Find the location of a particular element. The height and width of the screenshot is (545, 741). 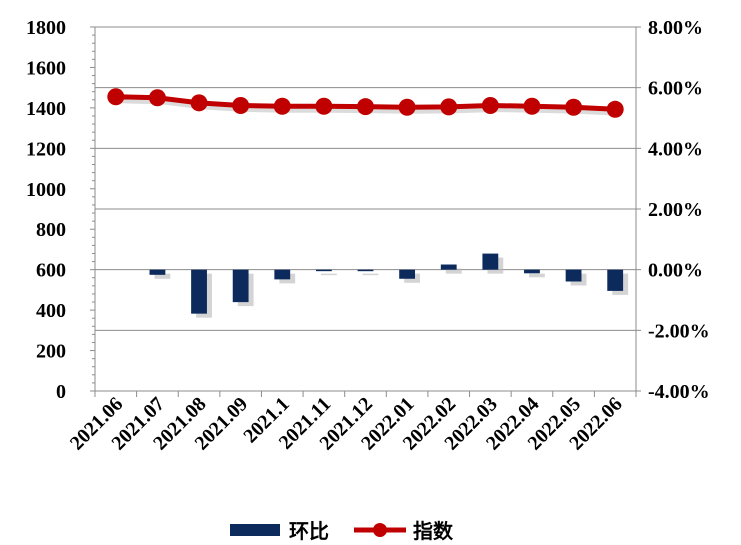

left-tick-label: 1800 is located at coordinates (46, 28).